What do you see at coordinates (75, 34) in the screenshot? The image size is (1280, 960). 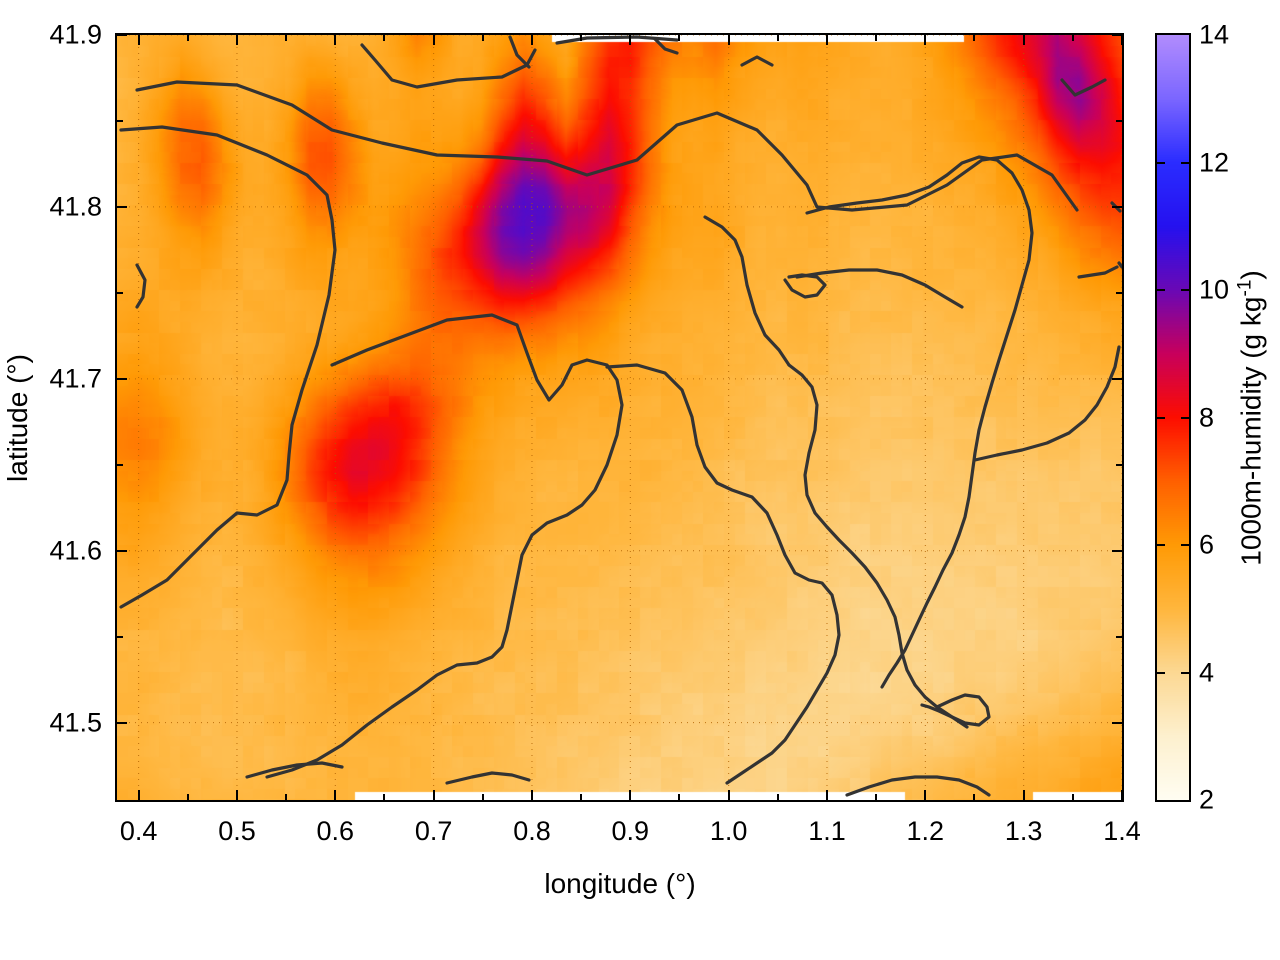 I see `y-axis-tick-label: 41.9` at bounding box center [75, 34].